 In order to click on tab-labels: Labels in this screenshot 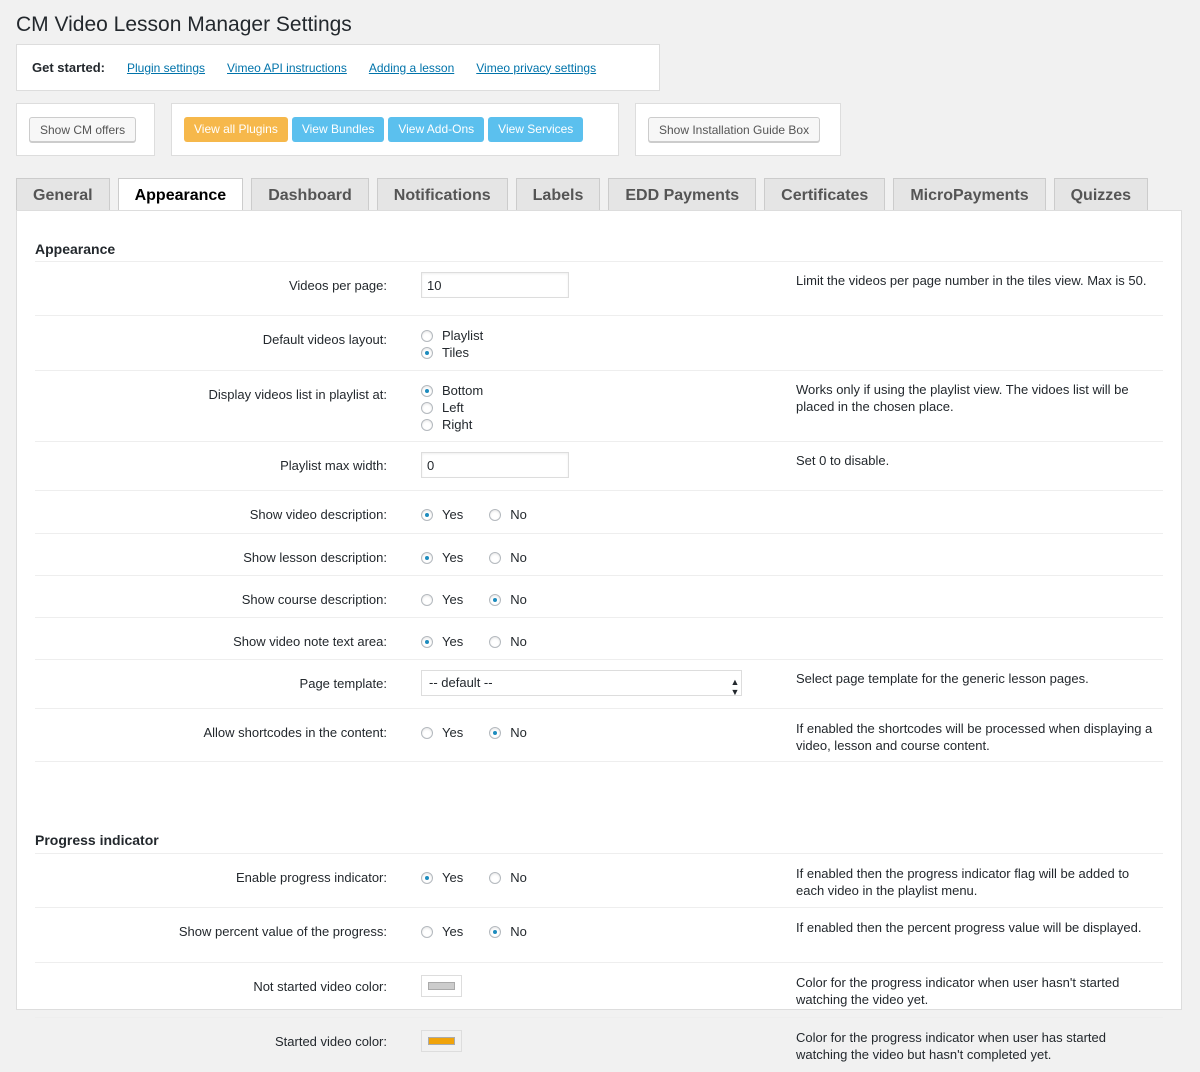, I will do `click(558, 194)`.